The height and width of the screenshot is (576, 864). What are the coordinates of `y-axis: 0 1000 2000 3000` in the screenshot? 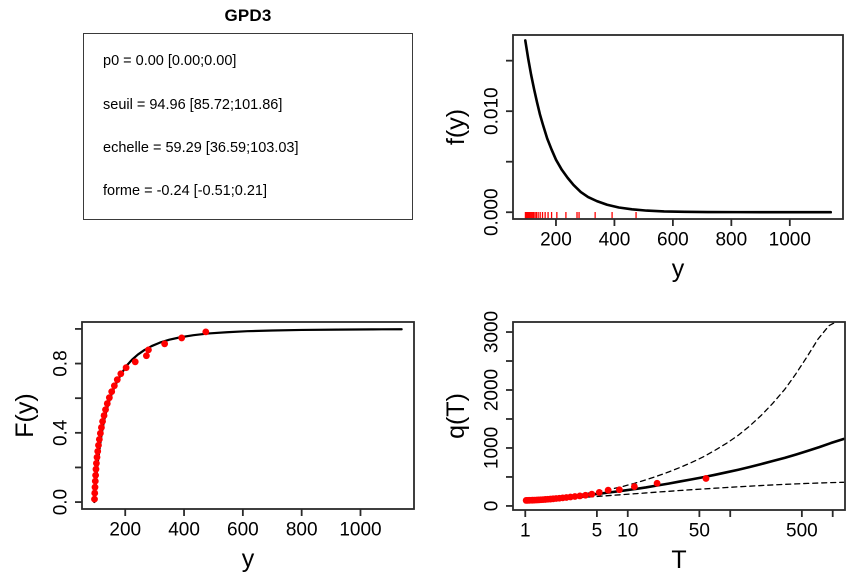 It's located at (497, 411).